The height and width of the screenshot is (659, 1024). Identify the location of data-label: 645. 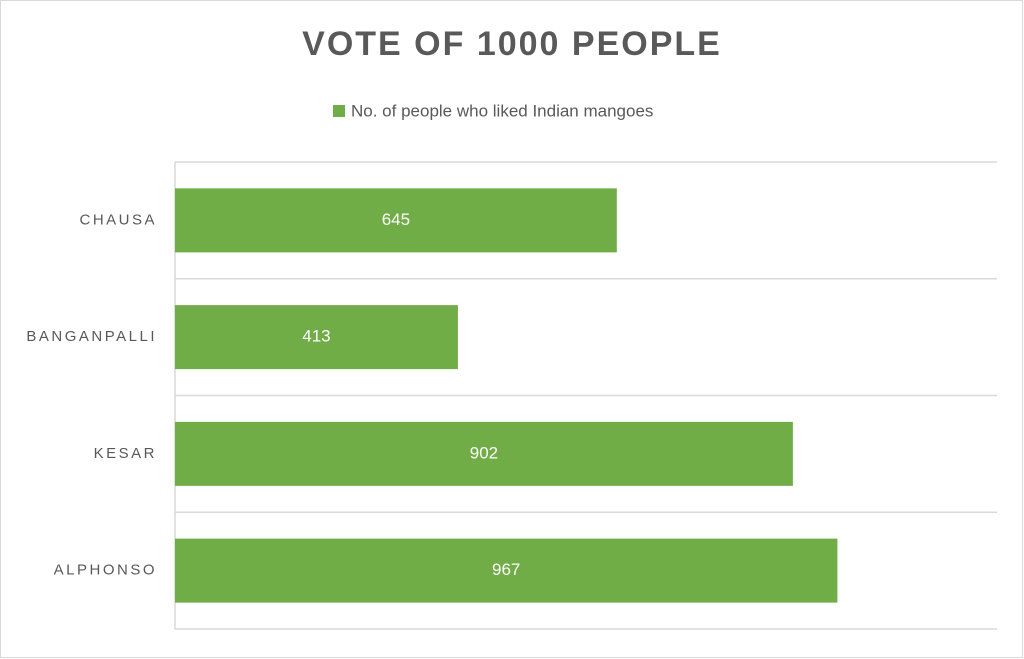
(396, 219).